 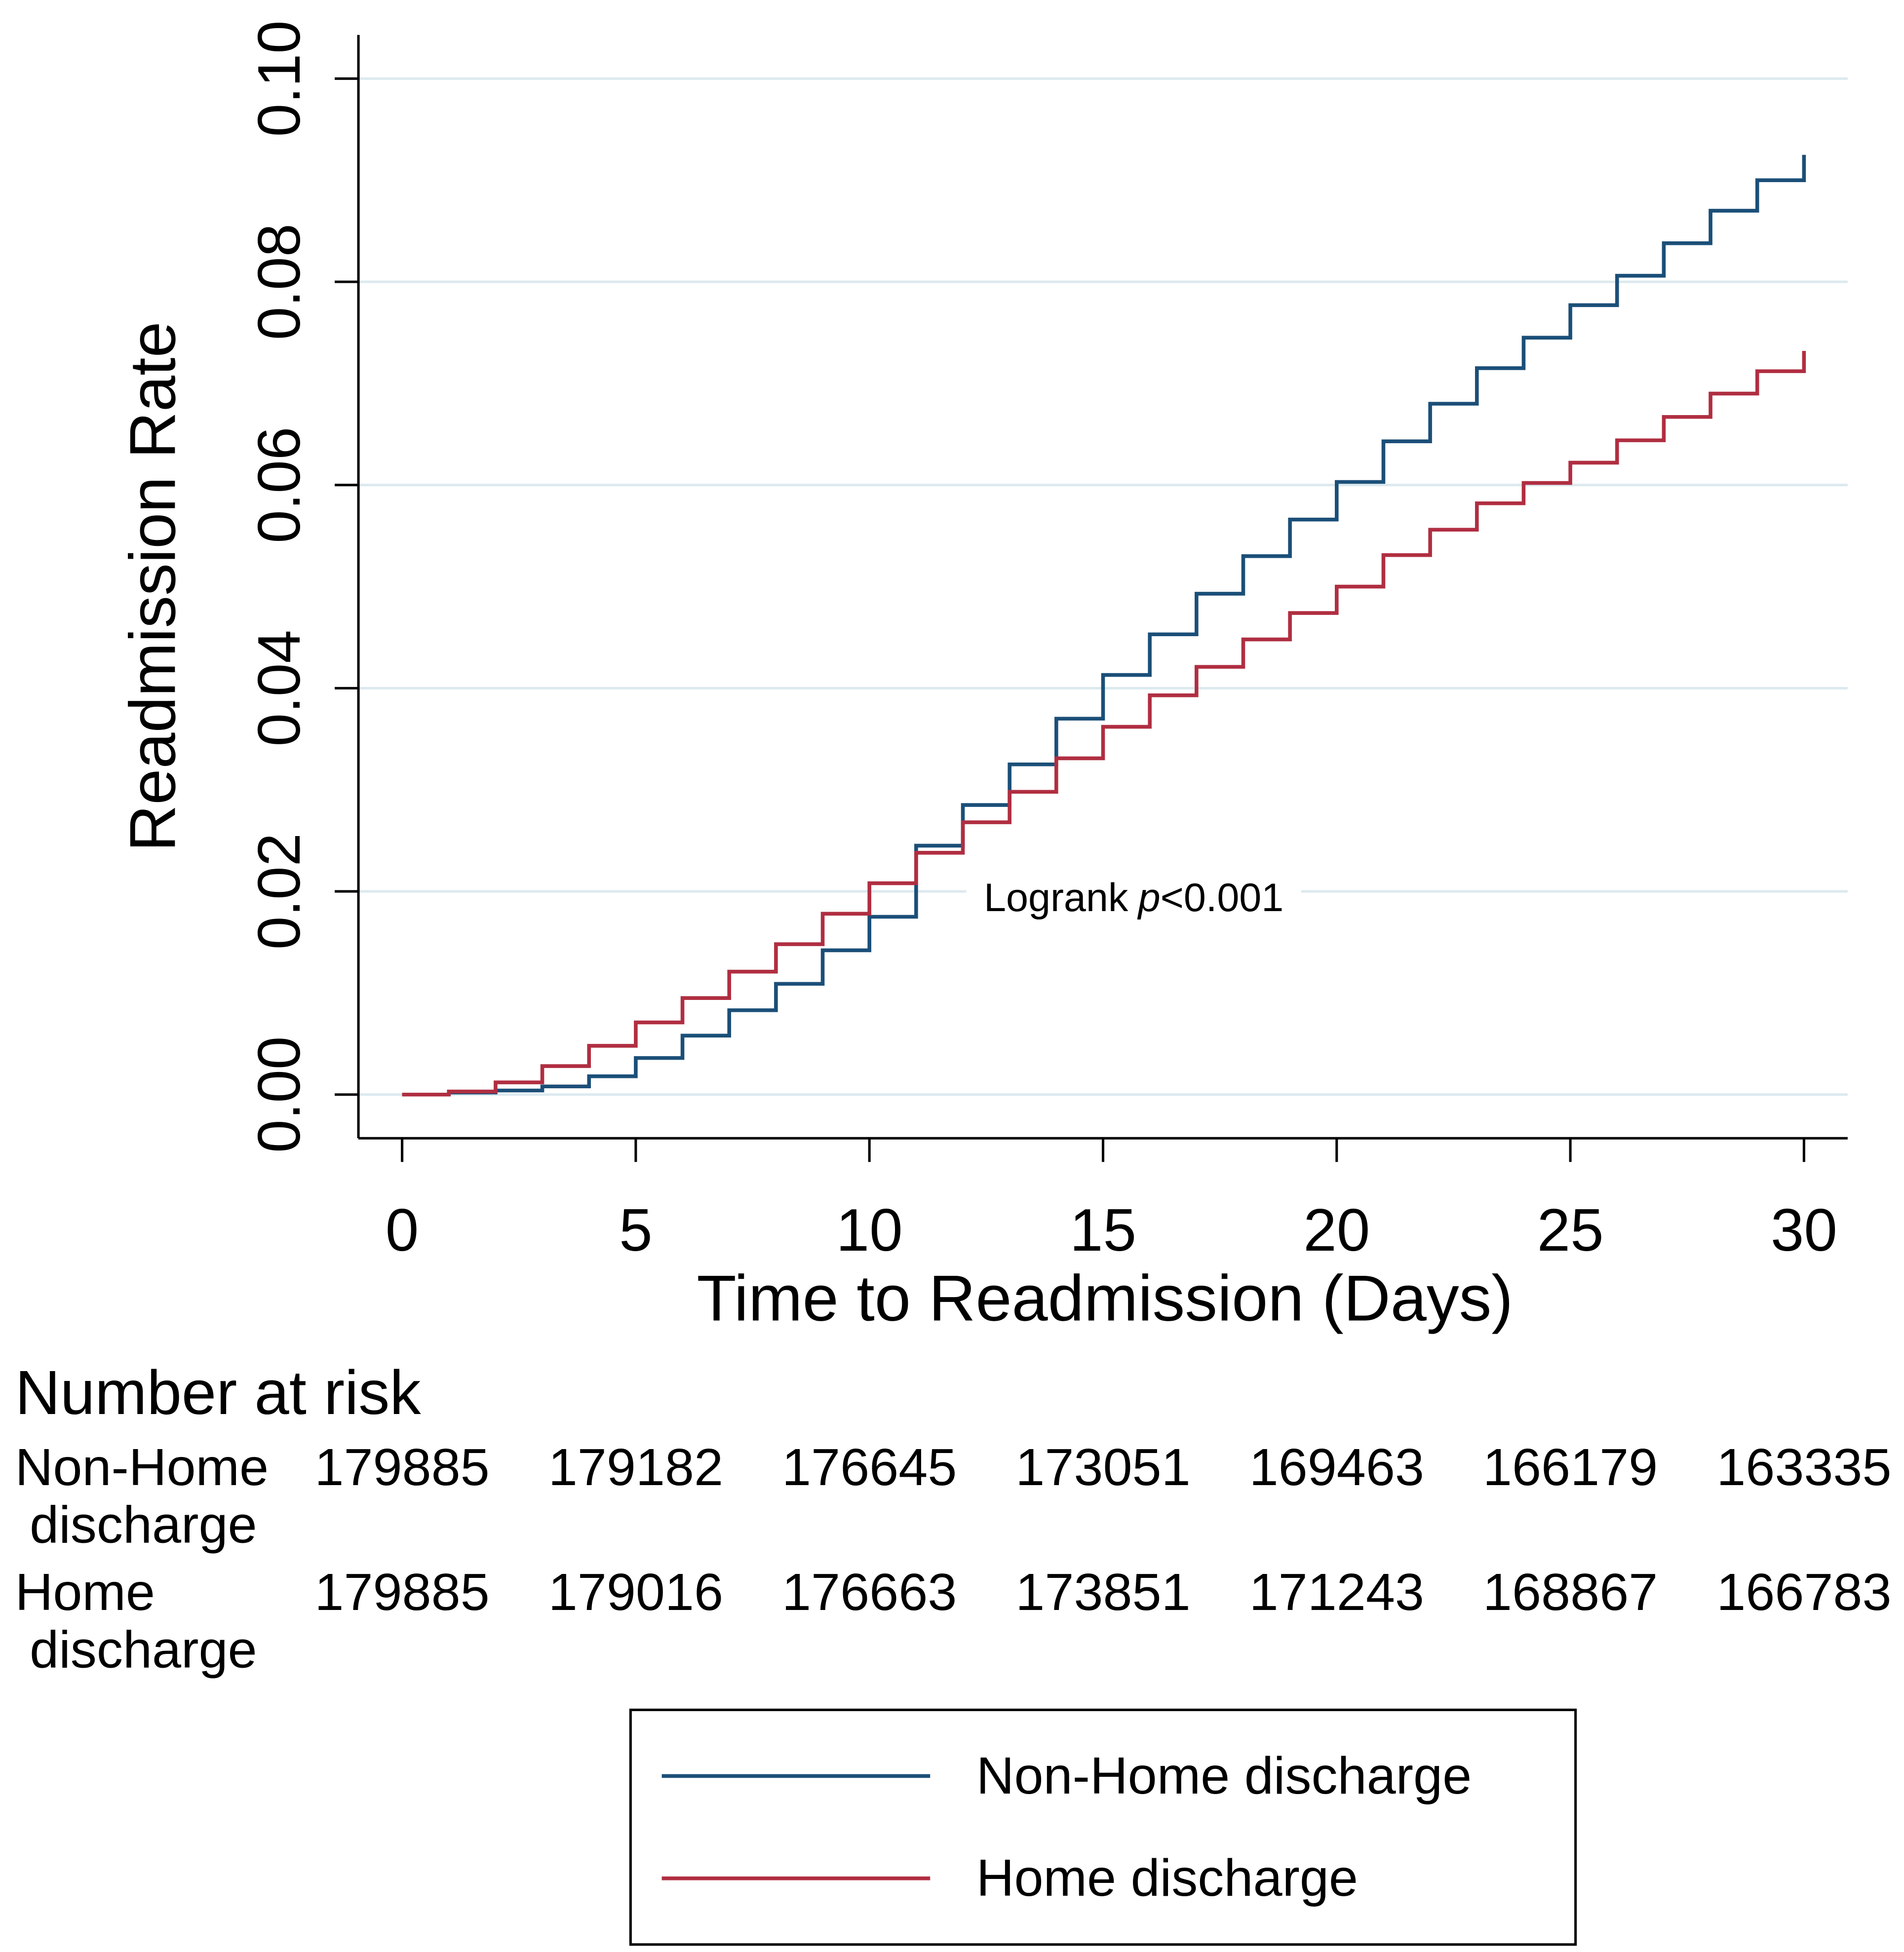 What do you see at coordinates (1224, 1776) in the screenshot?
I see `legend-label: Non-Home discharge` at bounding box center [1224, 1776].